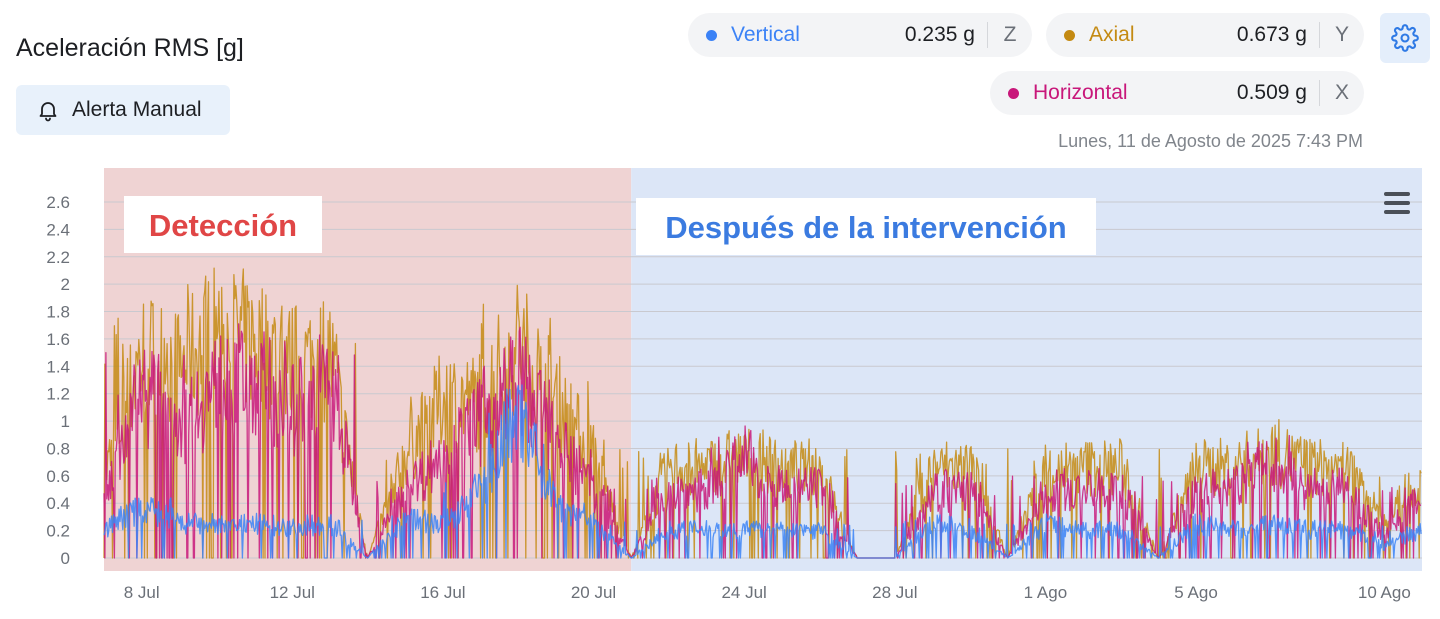 The width and height of the screenshot is (1440, 619). What do you see at coordinates (1177, 93) in the screenshot?
I see `channel-horizontal: Horizontal 0.509 g X` at bounding box center [1177, 93].